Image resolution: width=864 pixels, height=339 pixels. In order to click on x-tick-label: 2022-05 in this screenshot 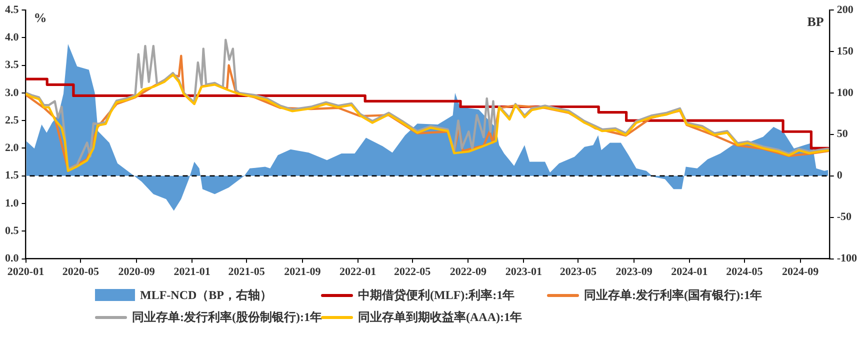, I will do `click(413, 272)`.